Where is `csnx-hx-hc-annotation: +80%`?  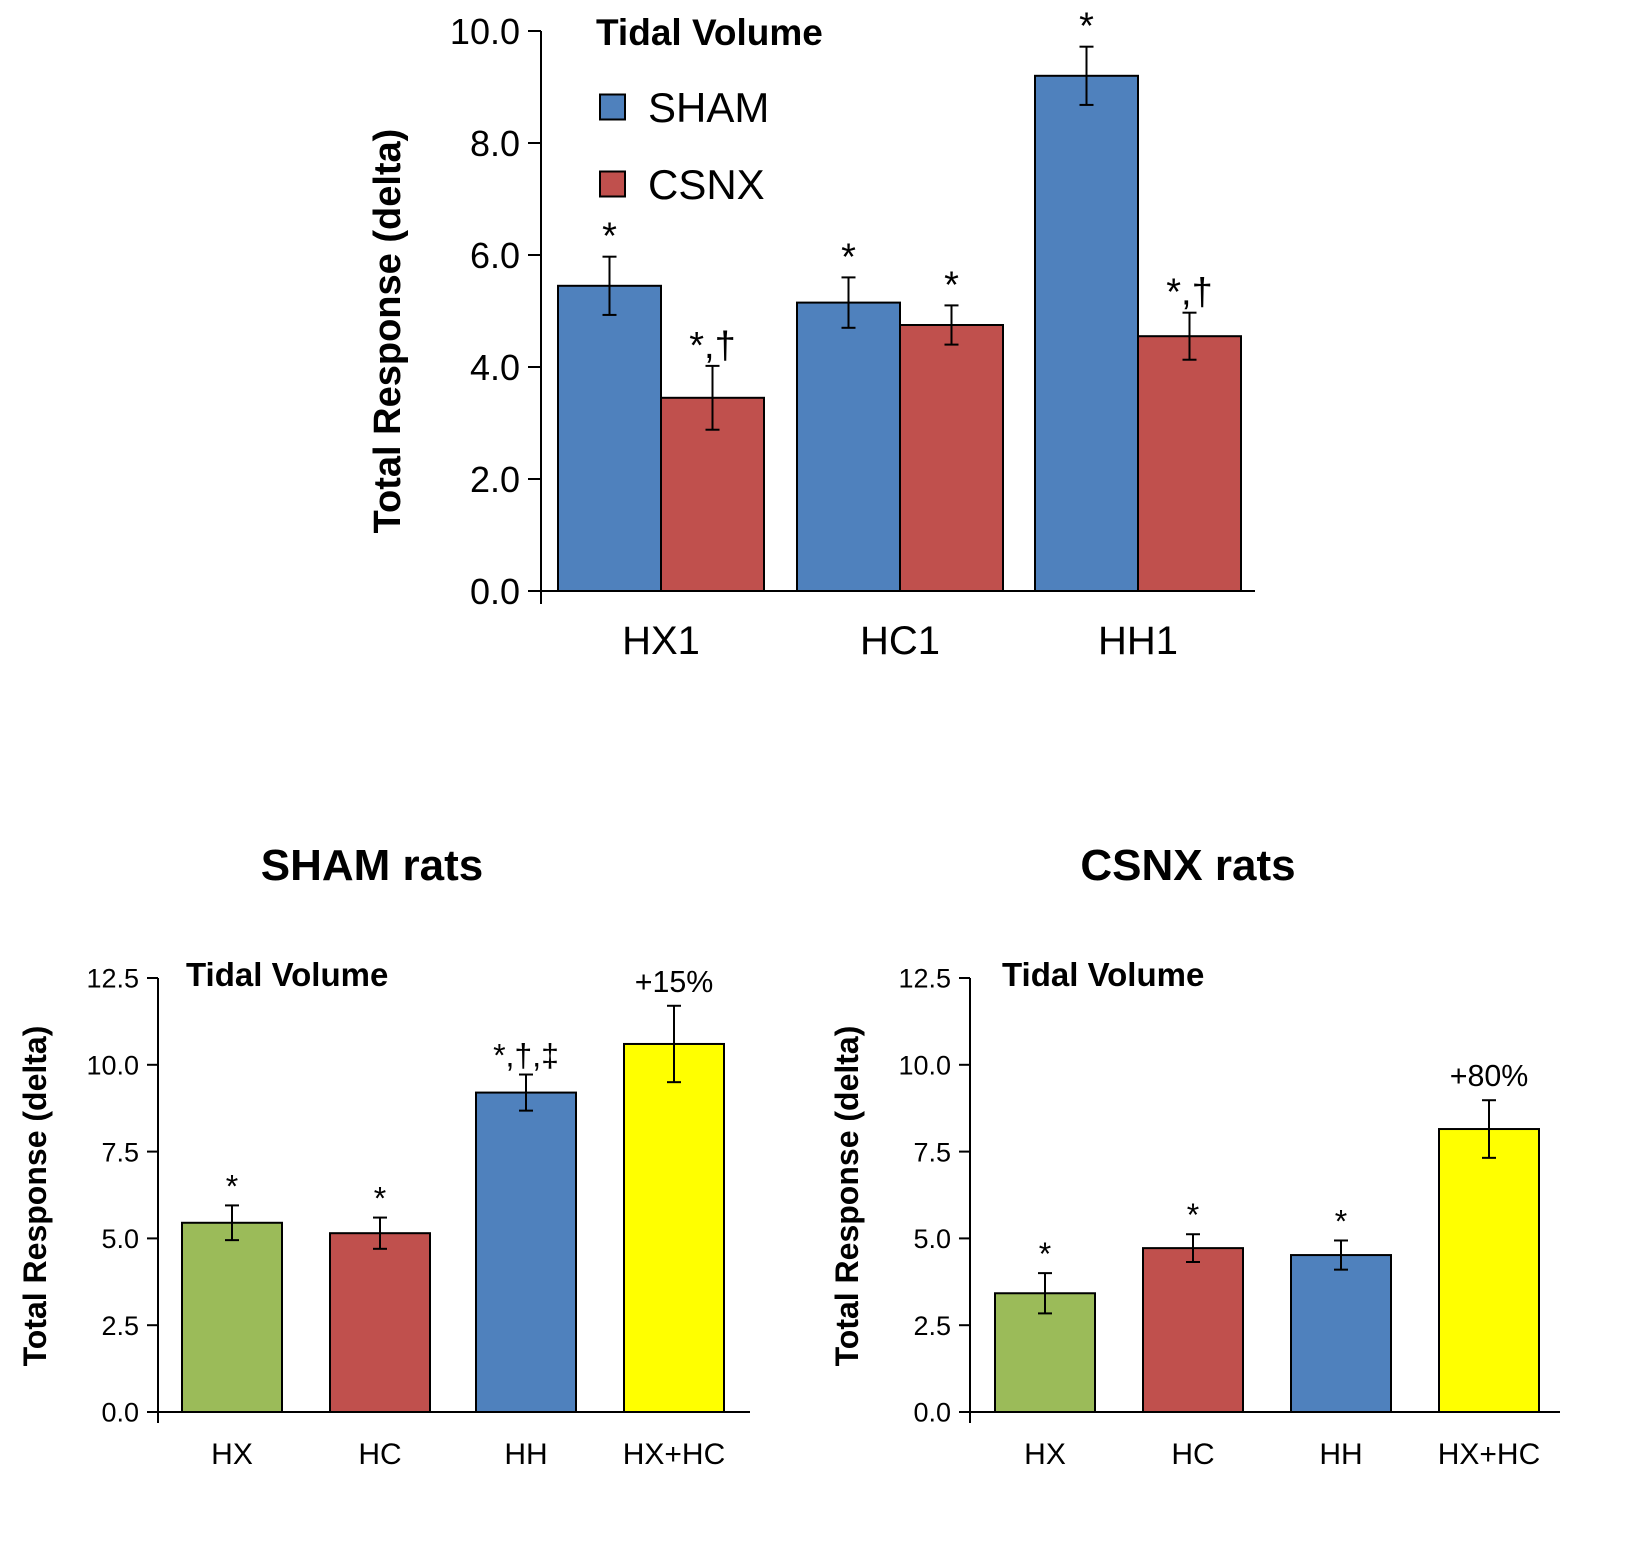 csnx-hx-hc-annotation: +80% is located at coordinates (1489, 1076).